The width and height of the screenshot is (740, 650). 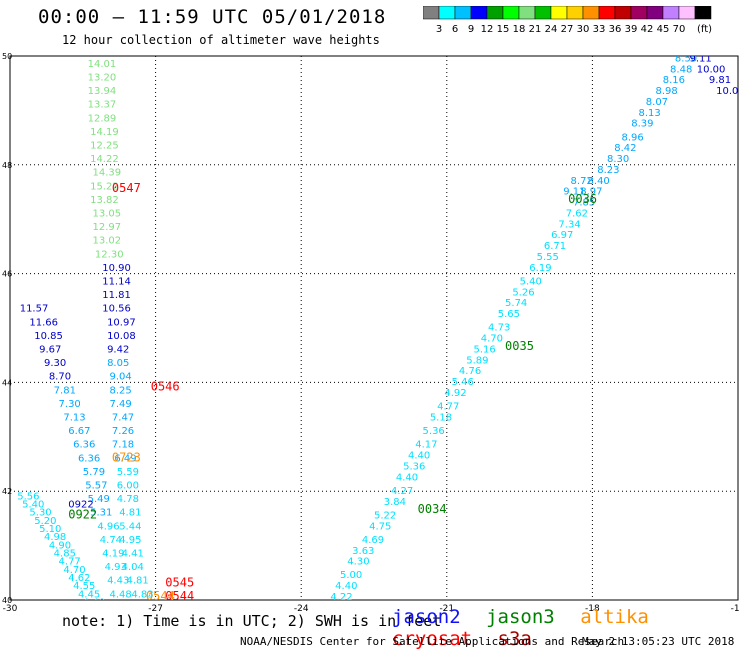 I want to click on colorbar-tick-label: 36, so click(x=615, y=29).